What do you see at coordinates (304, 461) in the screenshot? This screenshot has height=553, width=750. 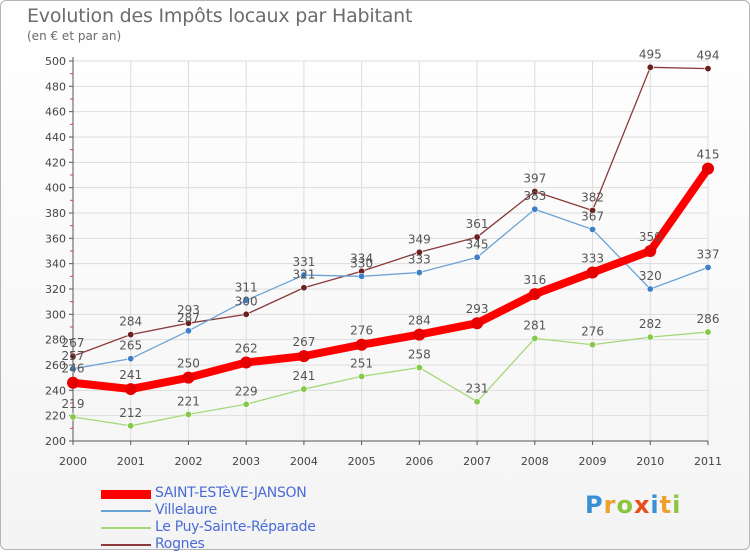 I see `x-tick-label: 2004` at bounding box center [304, 461].